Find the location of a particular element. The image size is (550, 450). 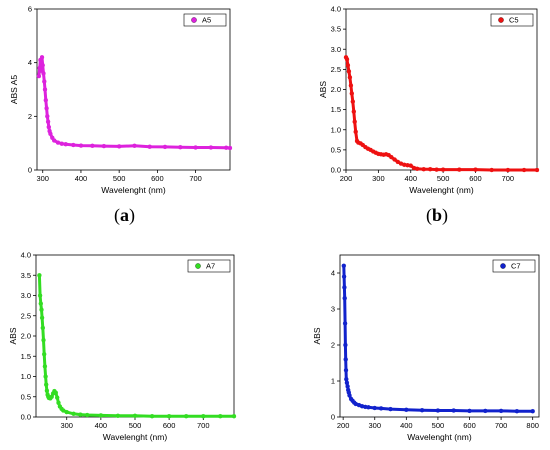

y-tick-label: 2 is located at coordinates (30, 116).